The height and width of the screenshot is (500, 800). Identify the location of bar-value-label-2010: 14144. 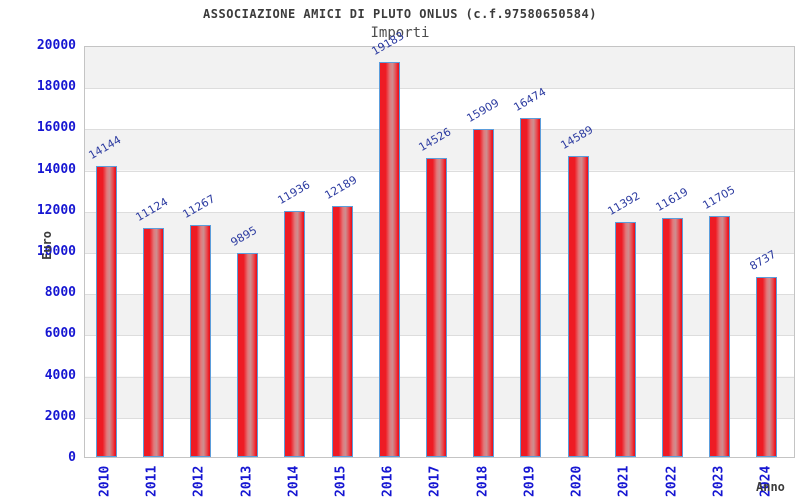
(105, 147).